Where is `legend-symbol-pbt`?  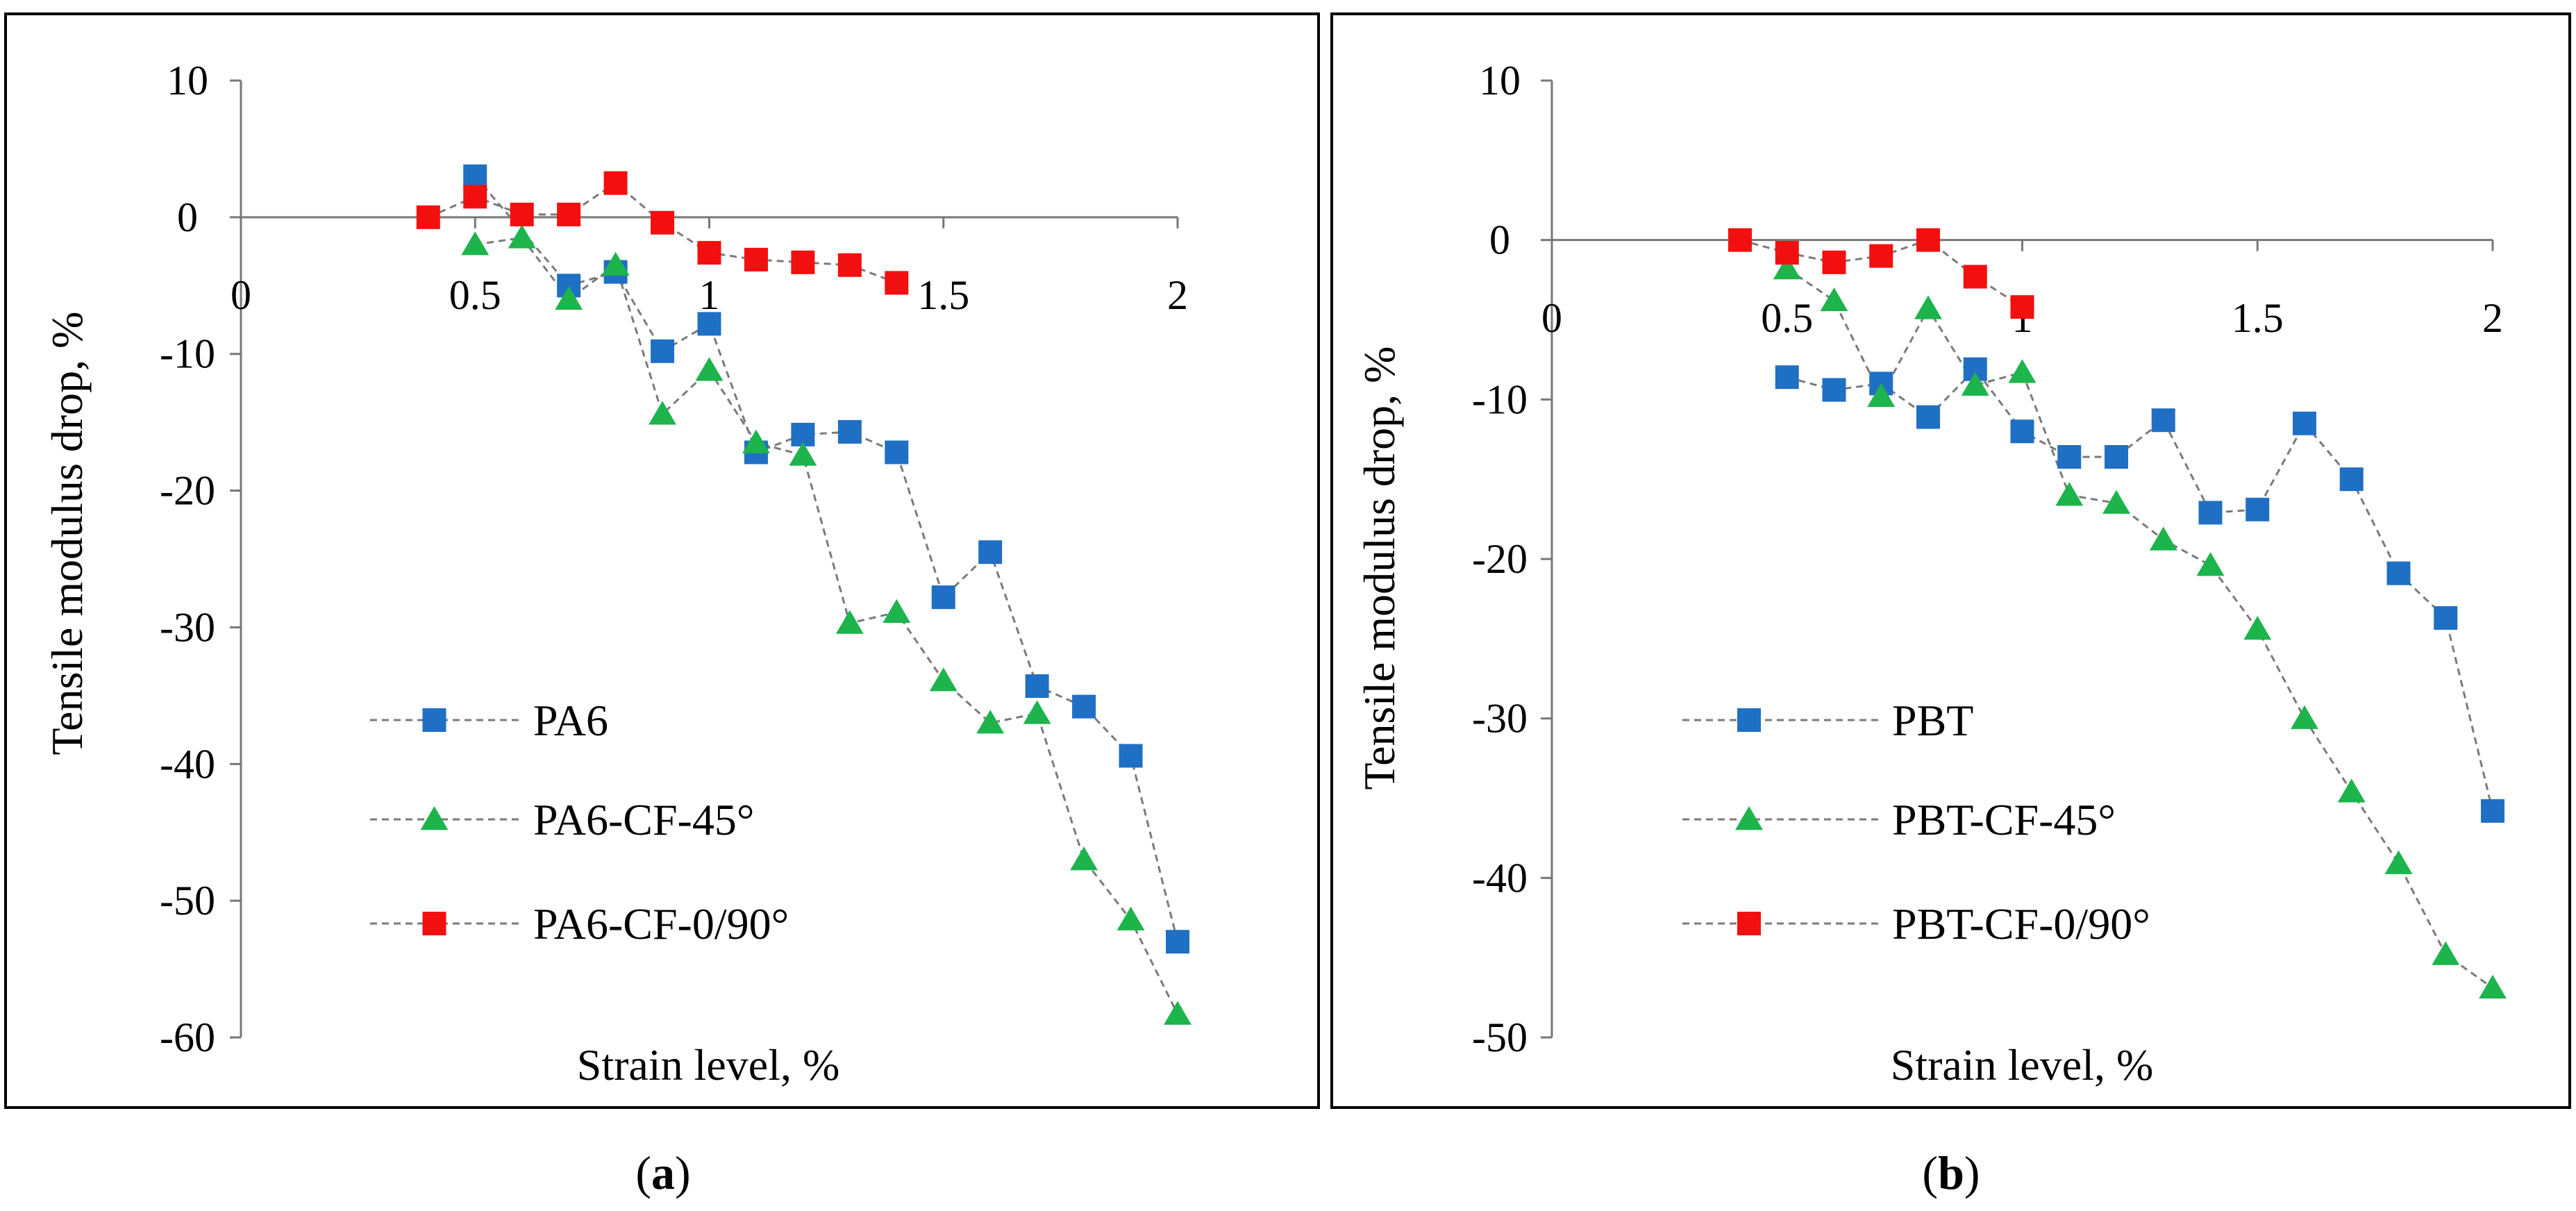
legend-symbol-pbt is located at coordinates (1749, 720).